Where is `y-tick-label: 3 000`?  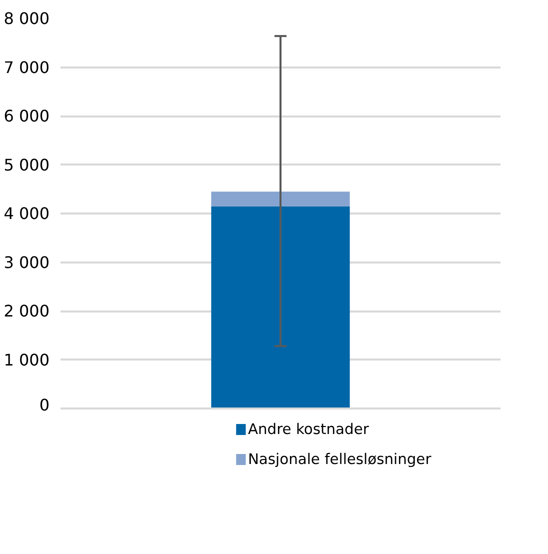
y-tick-label: 3 000 is located at coordinates (27, 262).